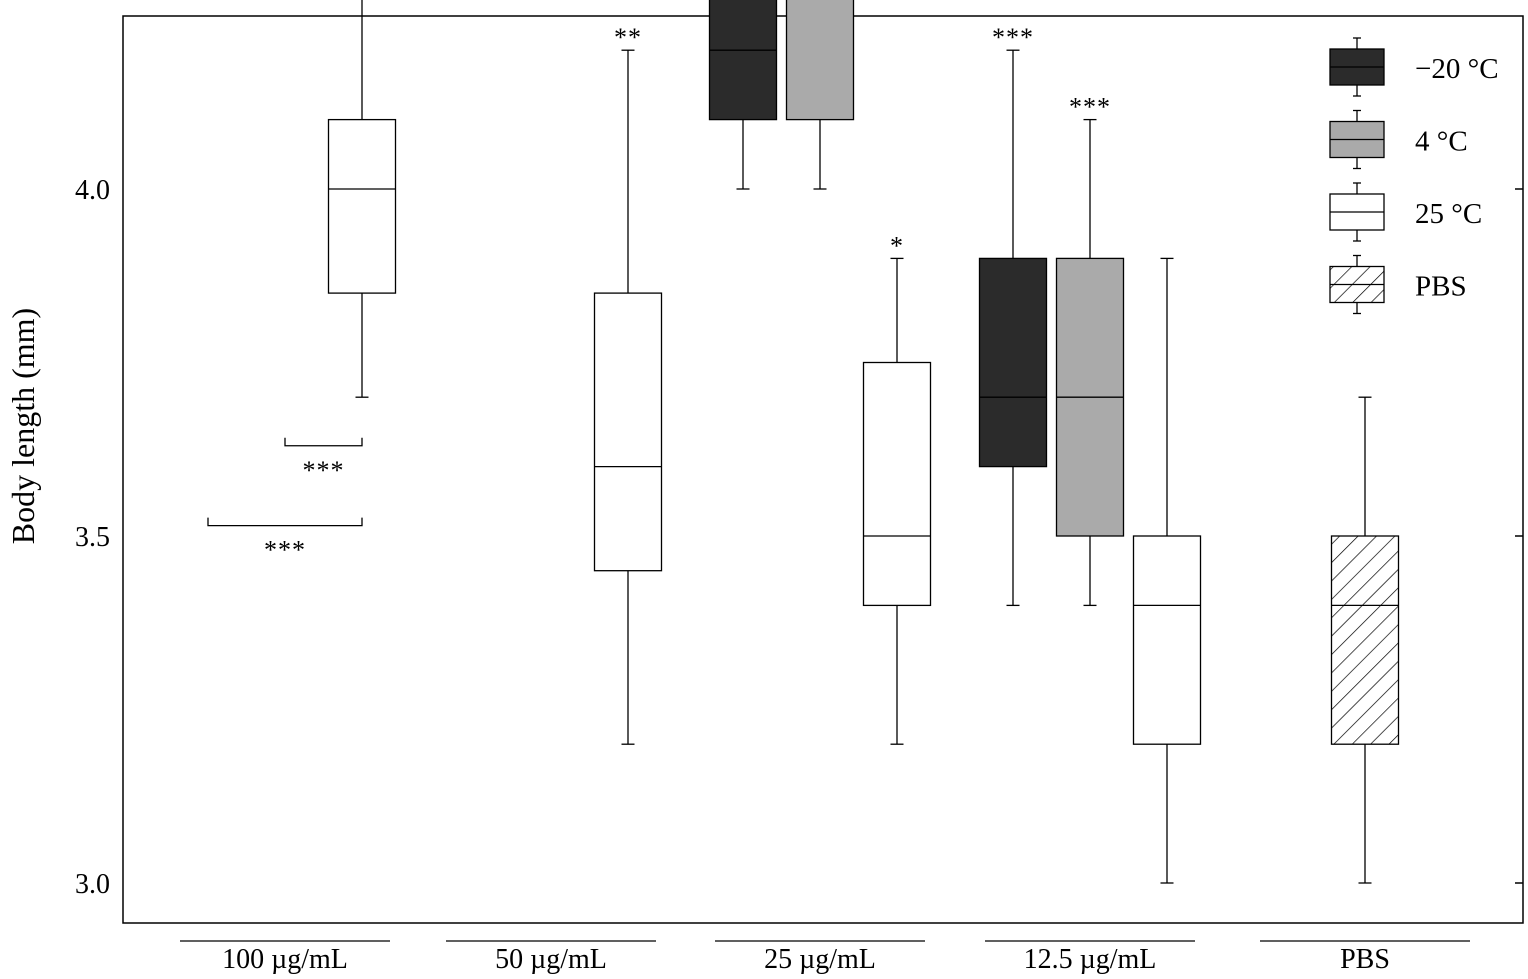 This screenshot has height=979, width=1528. Describe the element at coordinates (92, 190) in the screenshot. I see `y-tick-label: 4.0` at that location.